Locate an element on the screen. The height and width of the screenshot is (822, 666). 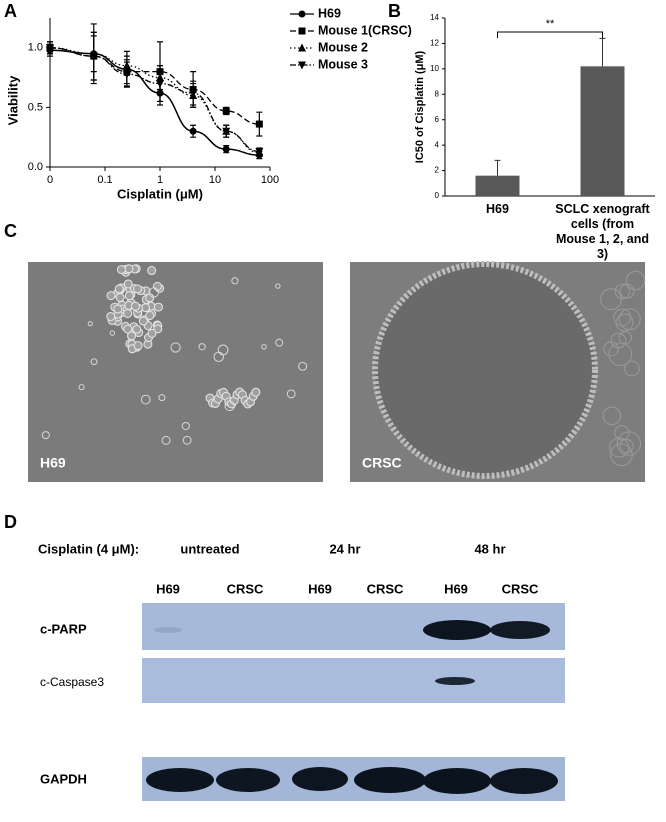
y-tick-label: 0.0 is located at coordinates (35, 167).